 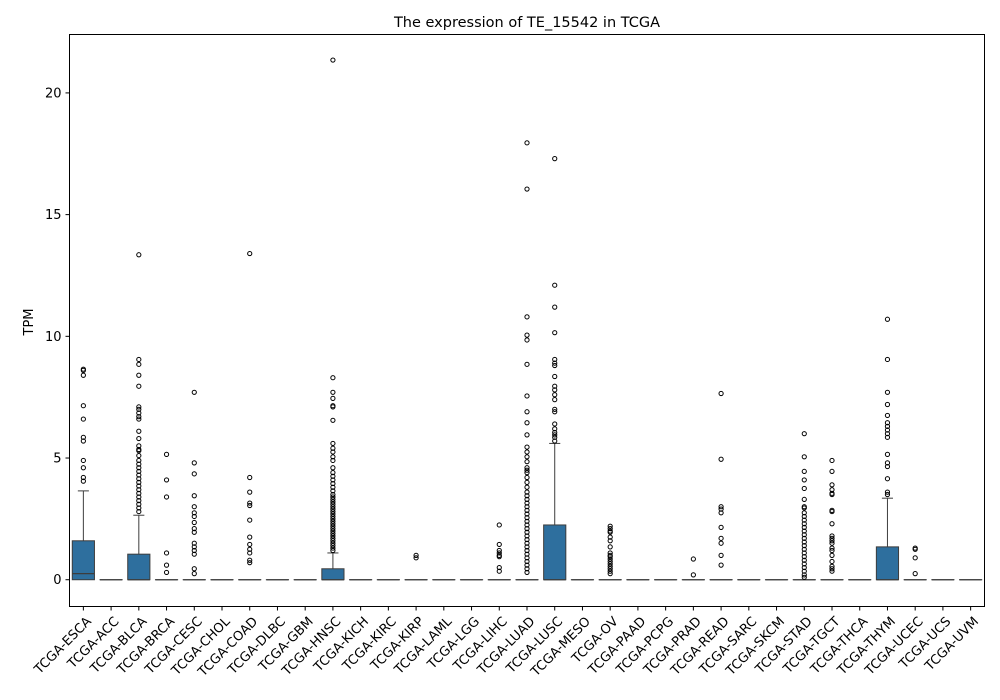 I want to click on box-tcga-hnsc, so click(x=333, y=574).